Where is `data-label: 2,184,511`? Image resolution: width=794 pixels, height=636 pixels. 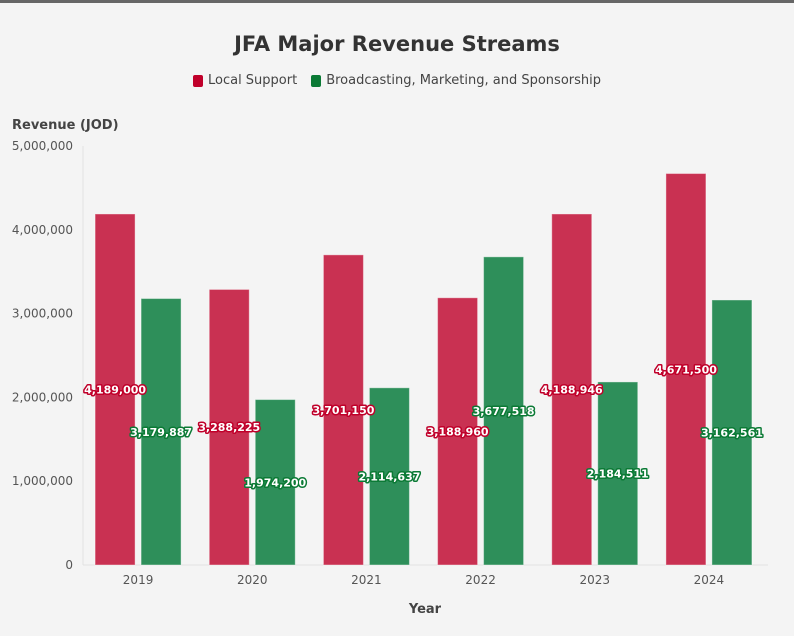 data-label: 2,184,511 is located at coordinates (618, 473).